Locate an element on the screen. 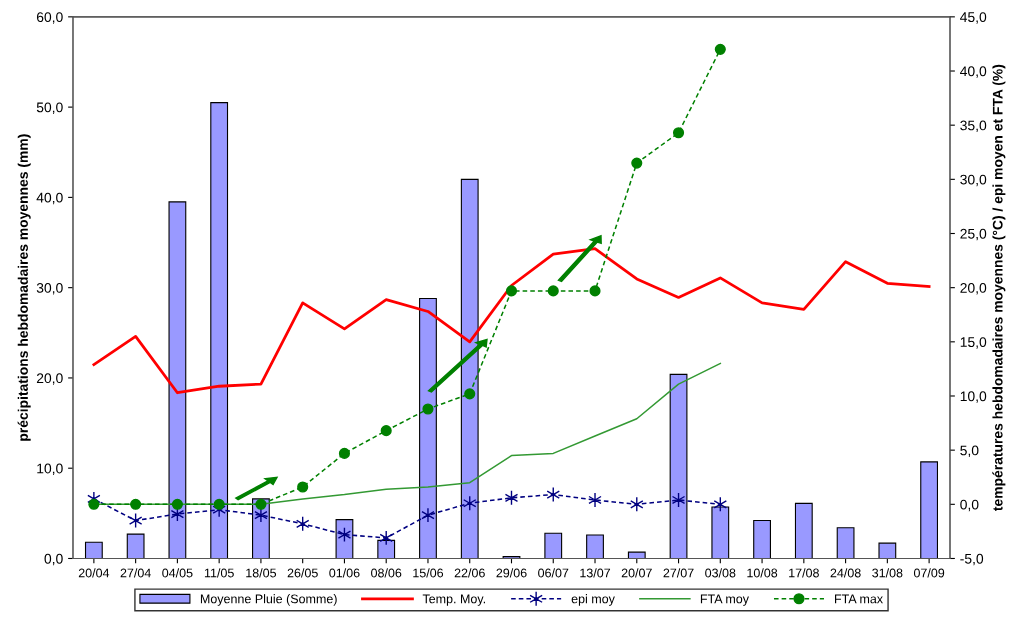 The image size is (1018, 624). x-tick-label: 18/05 is located at coordinates (261, 573).